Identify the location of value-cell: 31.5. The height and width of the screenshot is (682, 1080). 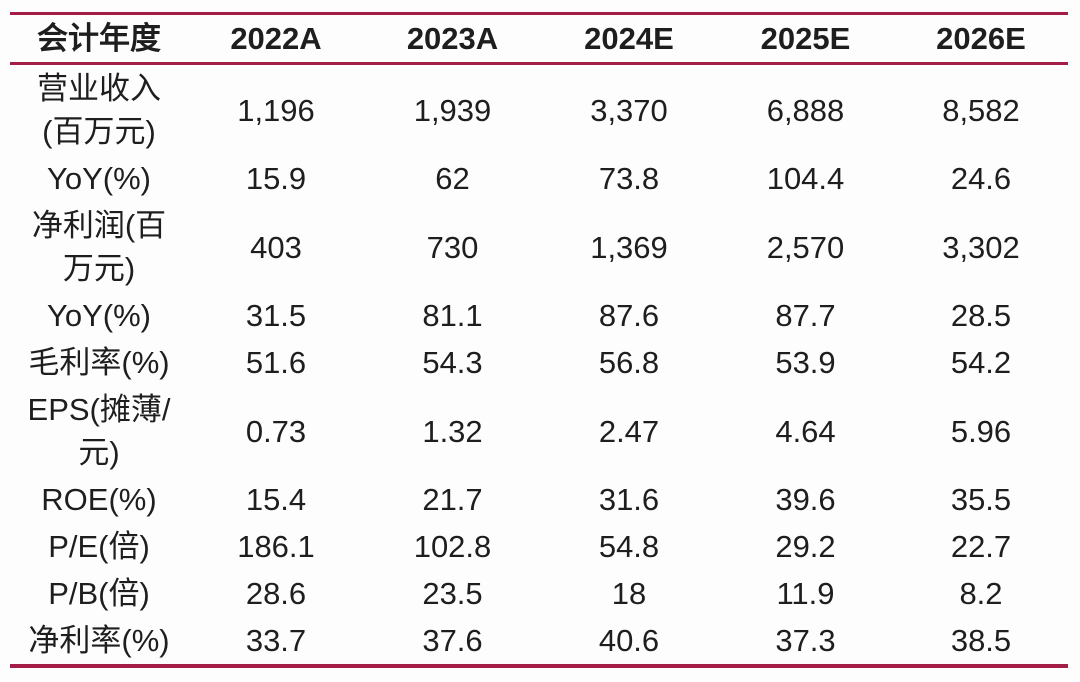
(276, 315).